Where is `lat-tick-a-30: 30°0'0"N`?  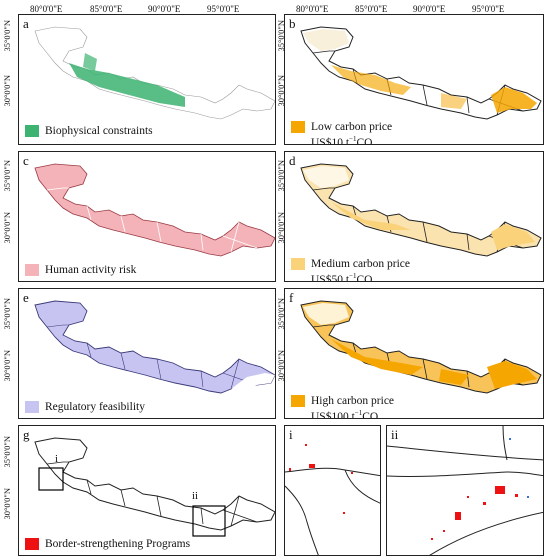 lat-tick-a-30: 30°0'0"N is located at coordinates (7, 91).